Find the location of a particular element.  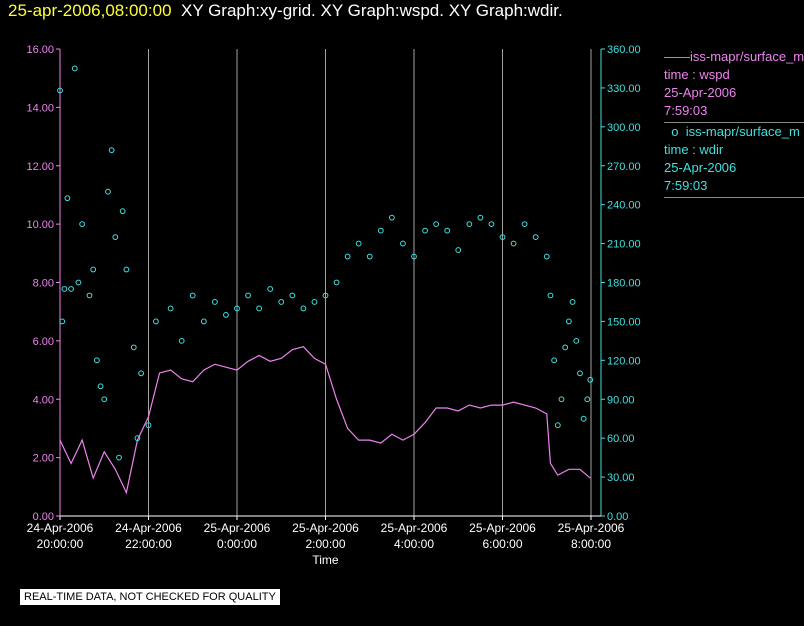

title-date: 25-apr-2006,08:00:00 is located at coordinates (90, 10).